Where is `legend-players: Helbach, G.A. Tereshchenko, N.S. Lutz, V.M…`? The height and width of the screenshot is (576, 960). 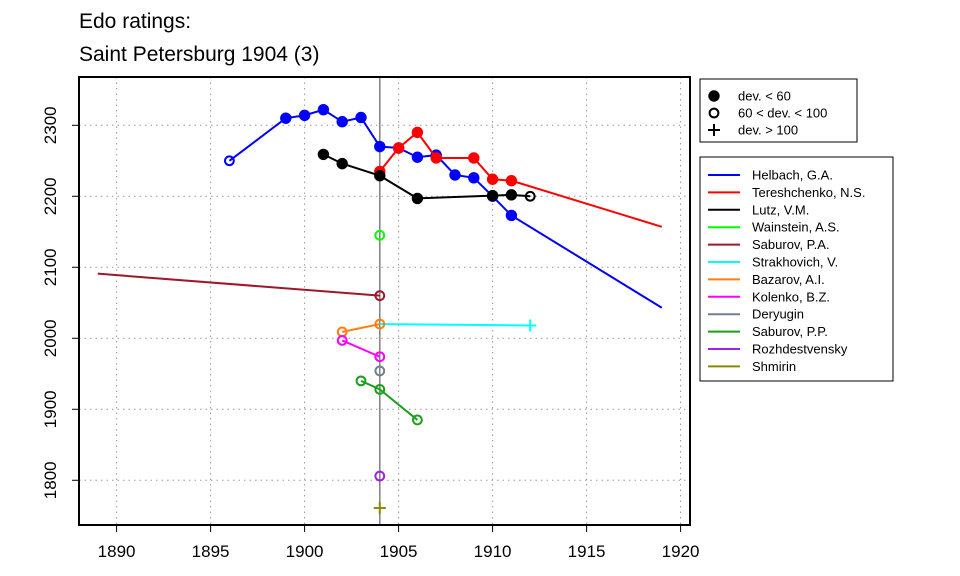
legend-players: Helbach, G.A. Tereshchenko, N.S. Lutz, V.M… is located at coordinates (796, 269).